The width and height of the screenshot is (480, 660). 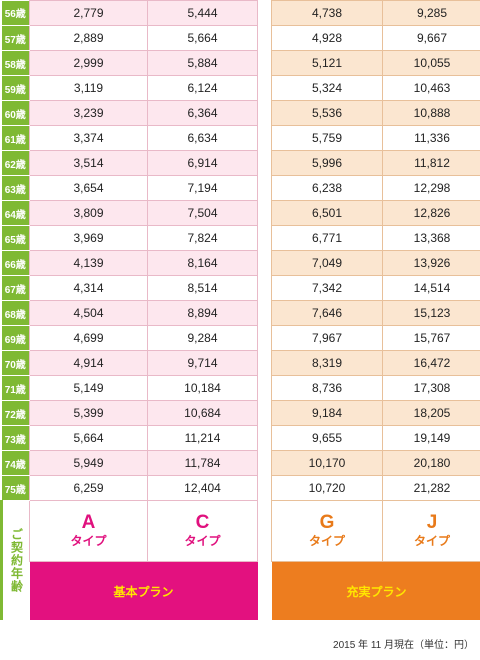 I want to click on type-j-premium: 19,149, so click(x=431, y=438).